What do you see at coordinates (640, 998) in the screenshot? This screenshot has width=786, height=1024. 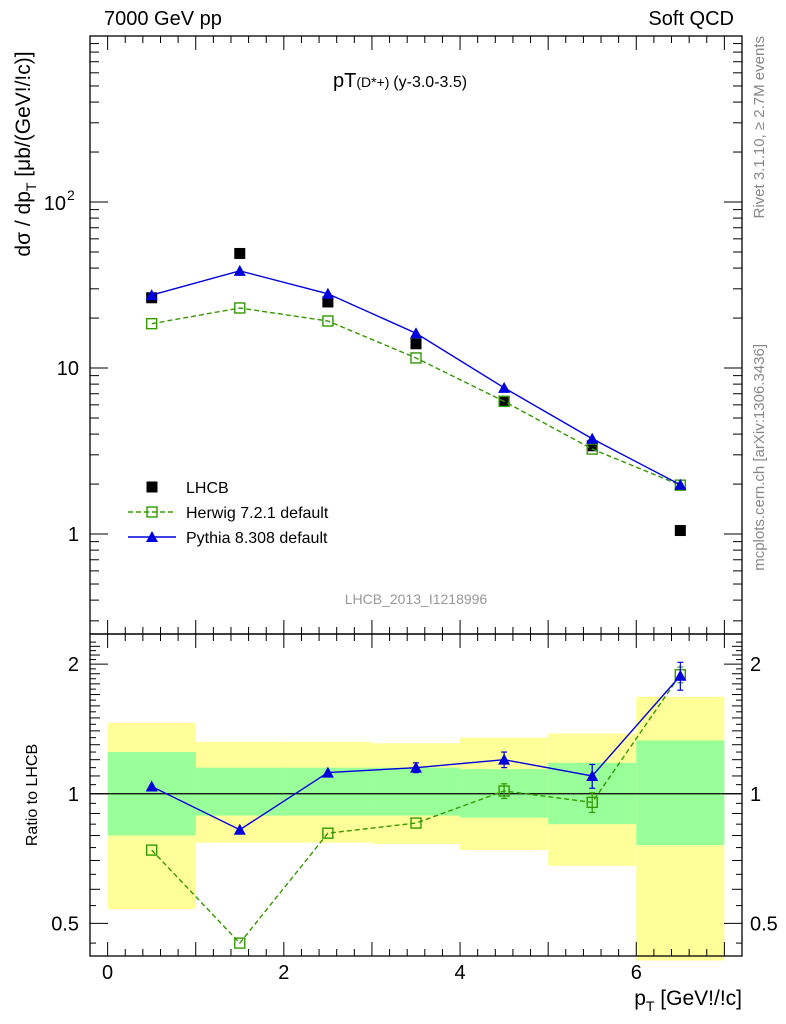 I see `x-axis-label-a: p` at bounding box center [640, 998].